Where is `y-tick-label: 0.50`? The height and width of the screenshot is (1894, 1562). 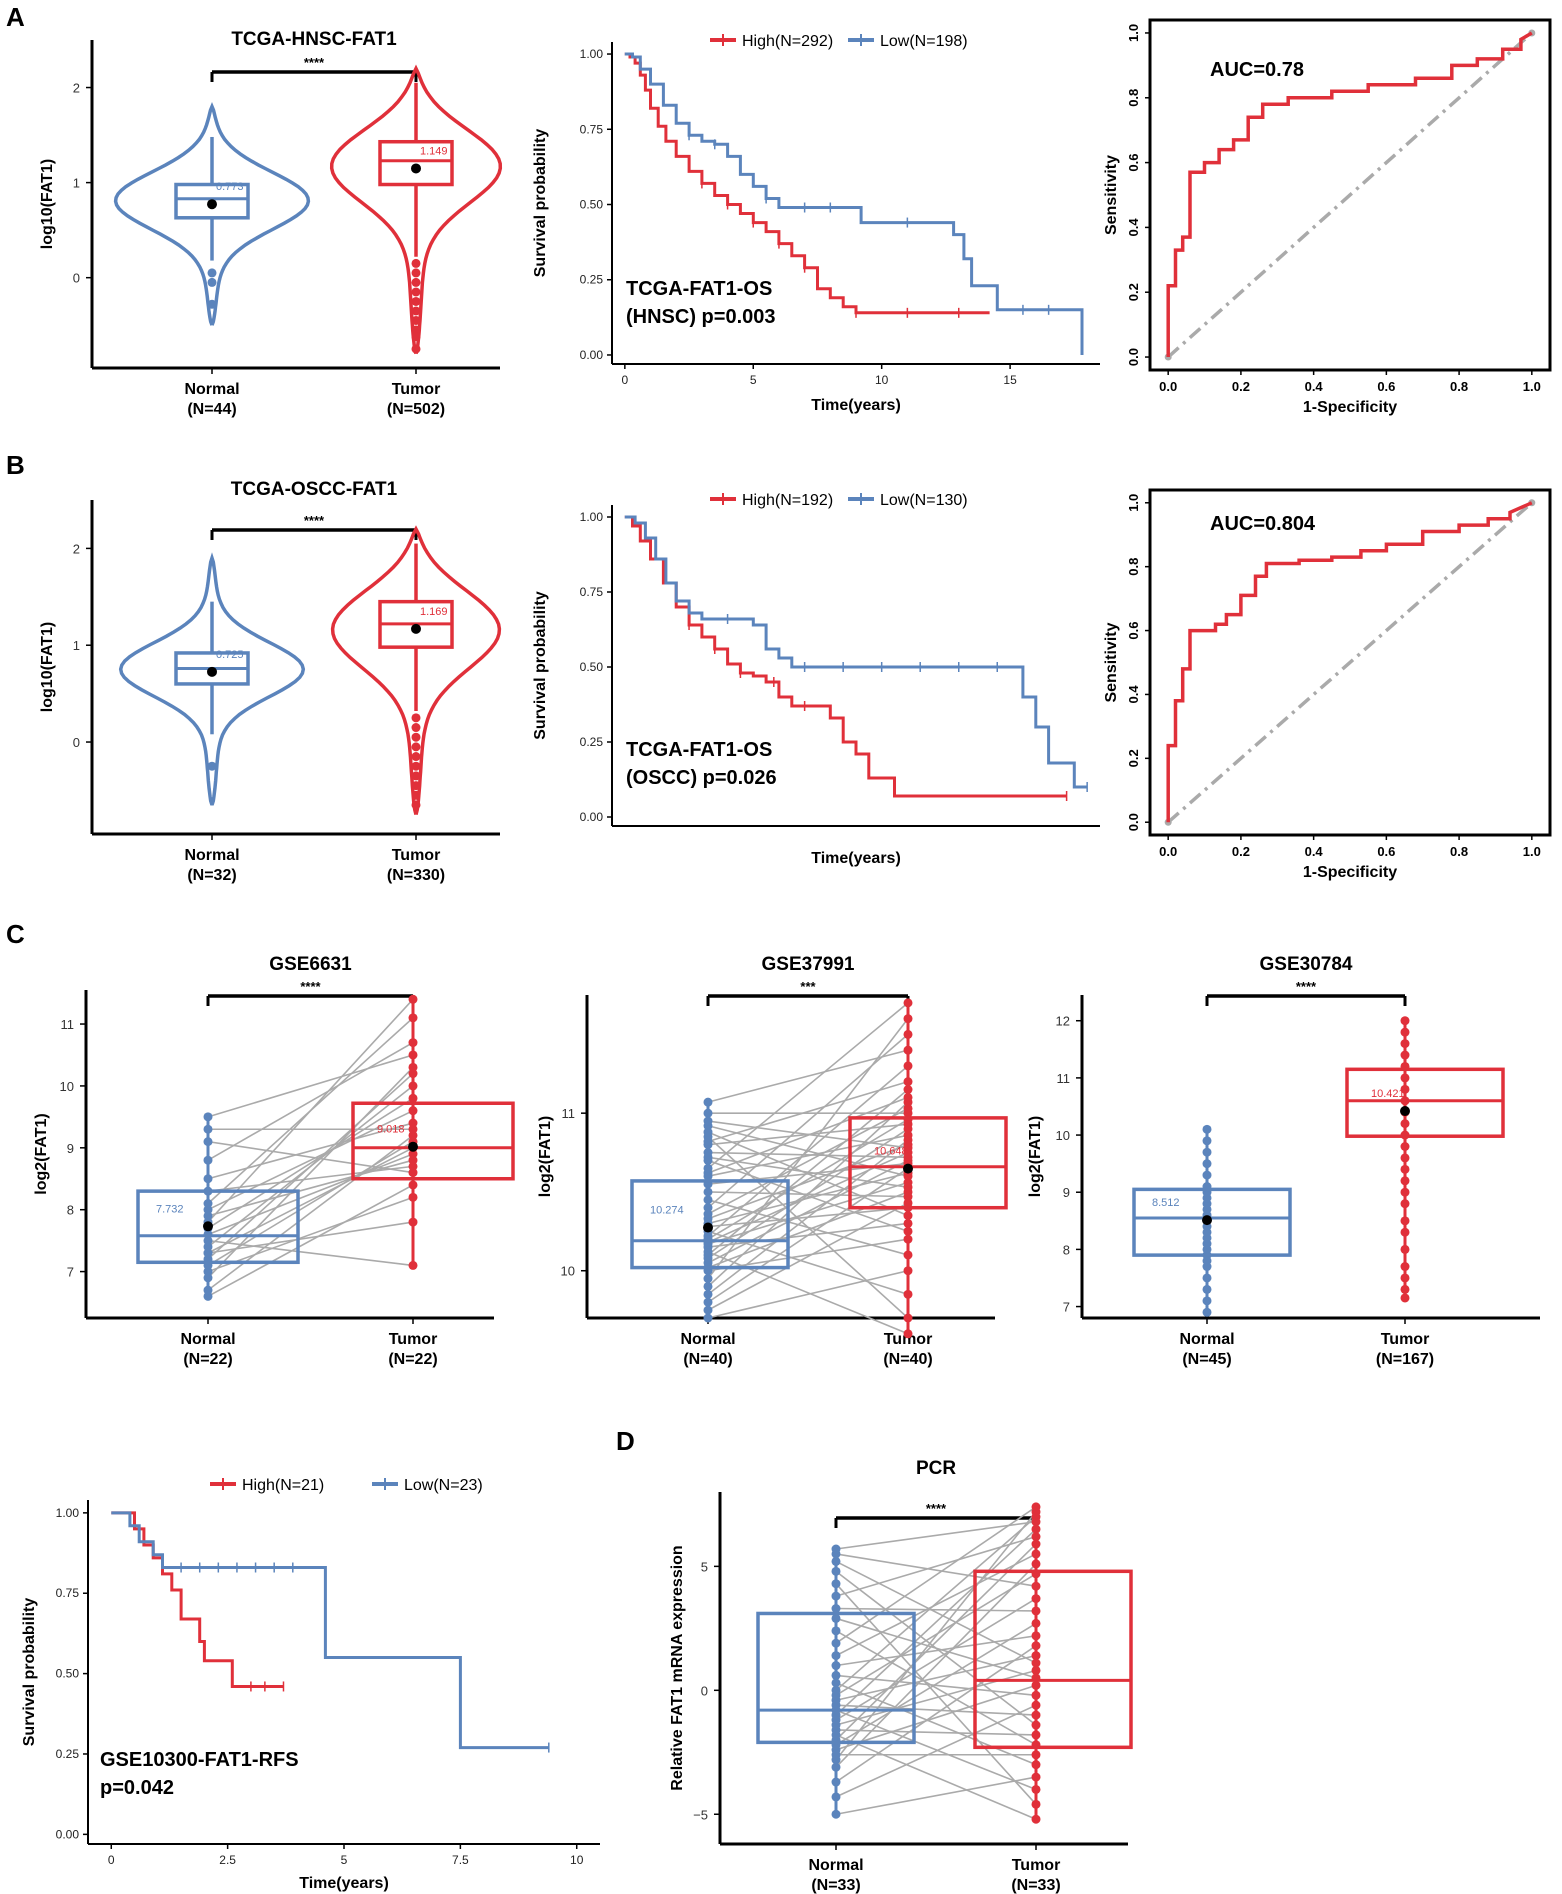
y-tick-label: 0.50 is located at coordinates (592, 205).